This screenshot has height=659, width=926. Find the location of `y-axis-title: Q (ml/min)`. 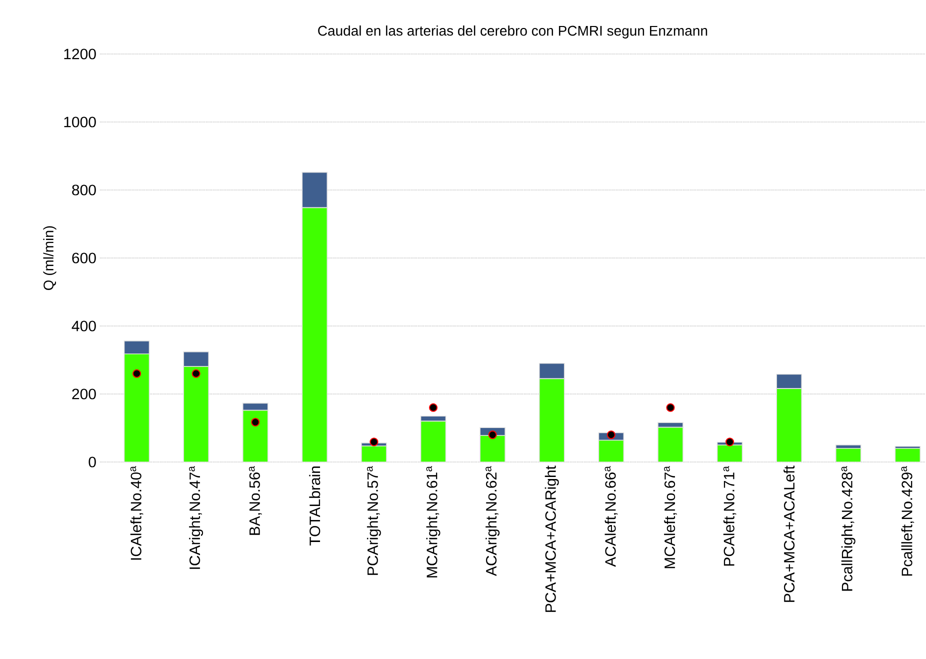

y-axis-title: Q (ml/min) is located at coordinates (49, 258).